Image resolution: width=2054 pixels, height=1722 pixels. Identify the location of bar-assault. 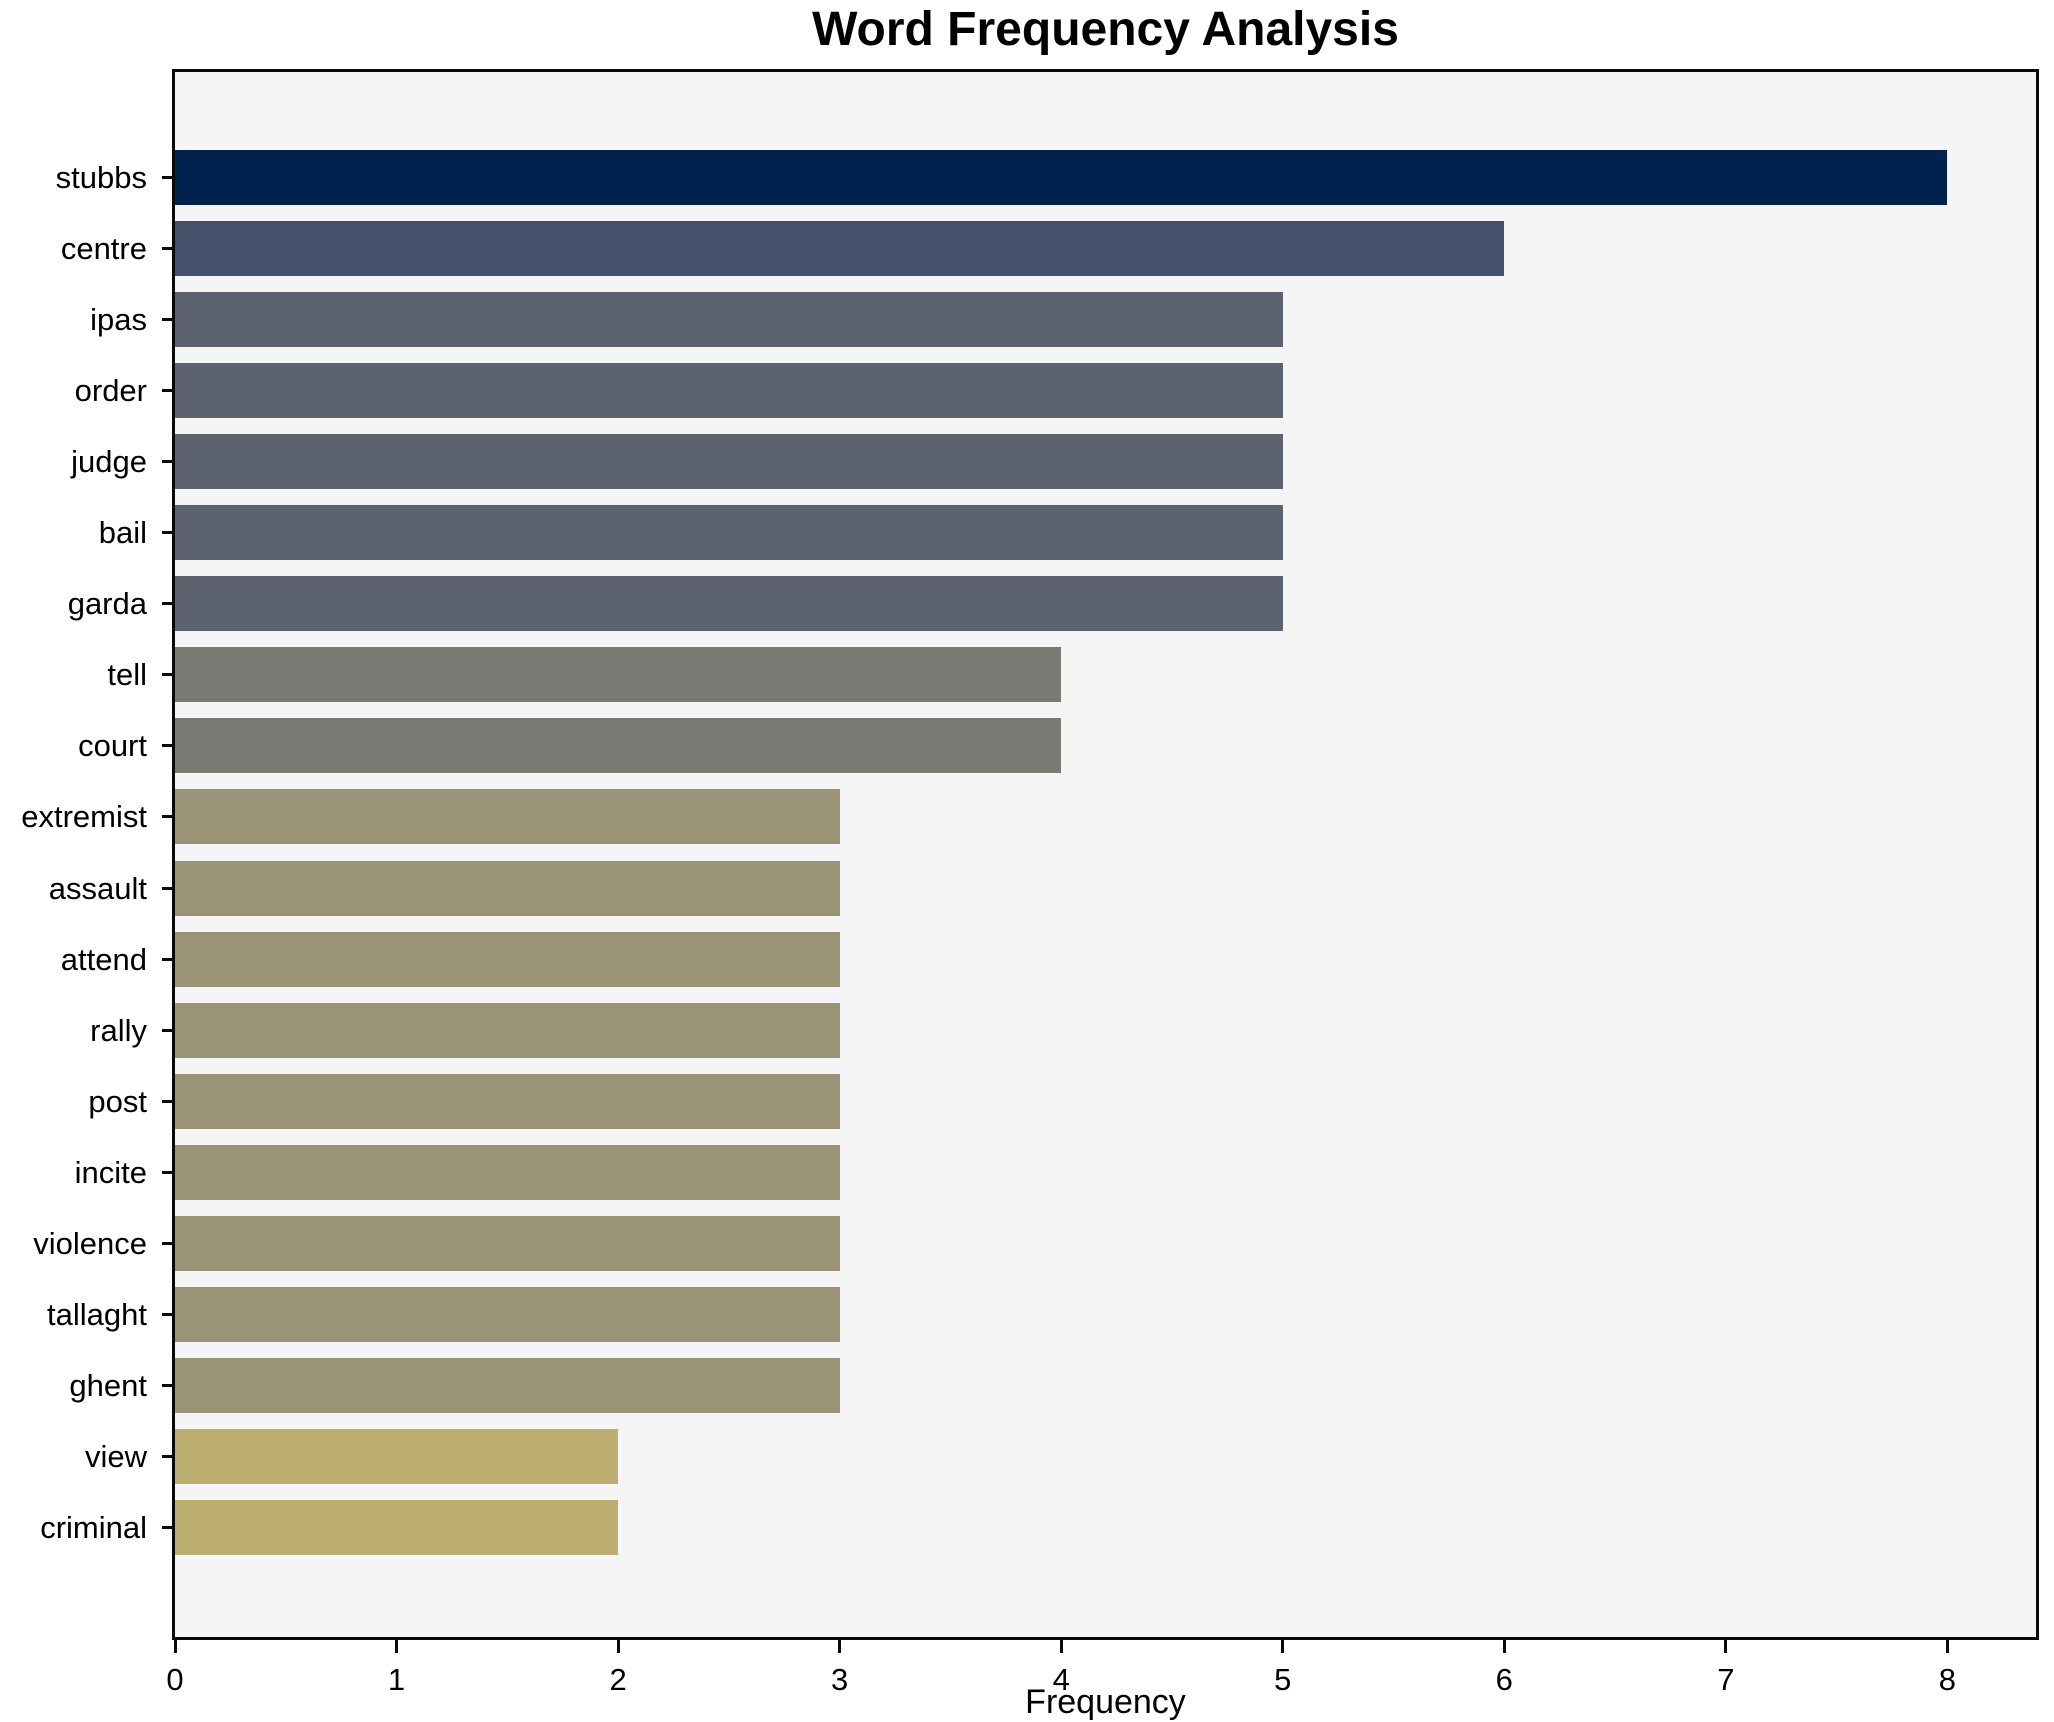
(507, 888).